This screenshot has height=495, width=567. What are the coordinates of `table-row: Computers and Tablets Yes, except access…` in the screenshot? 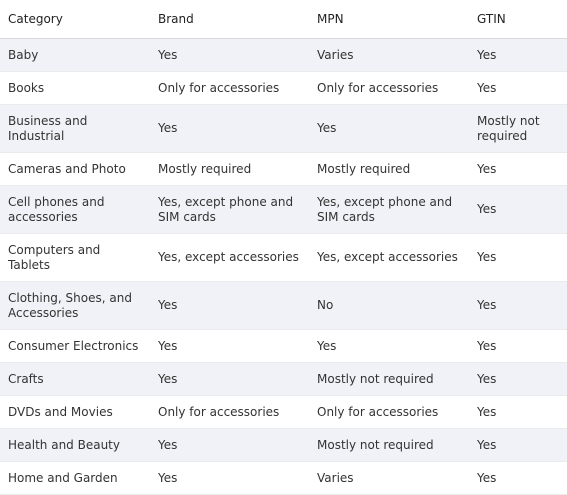 It's located at (283, 257).